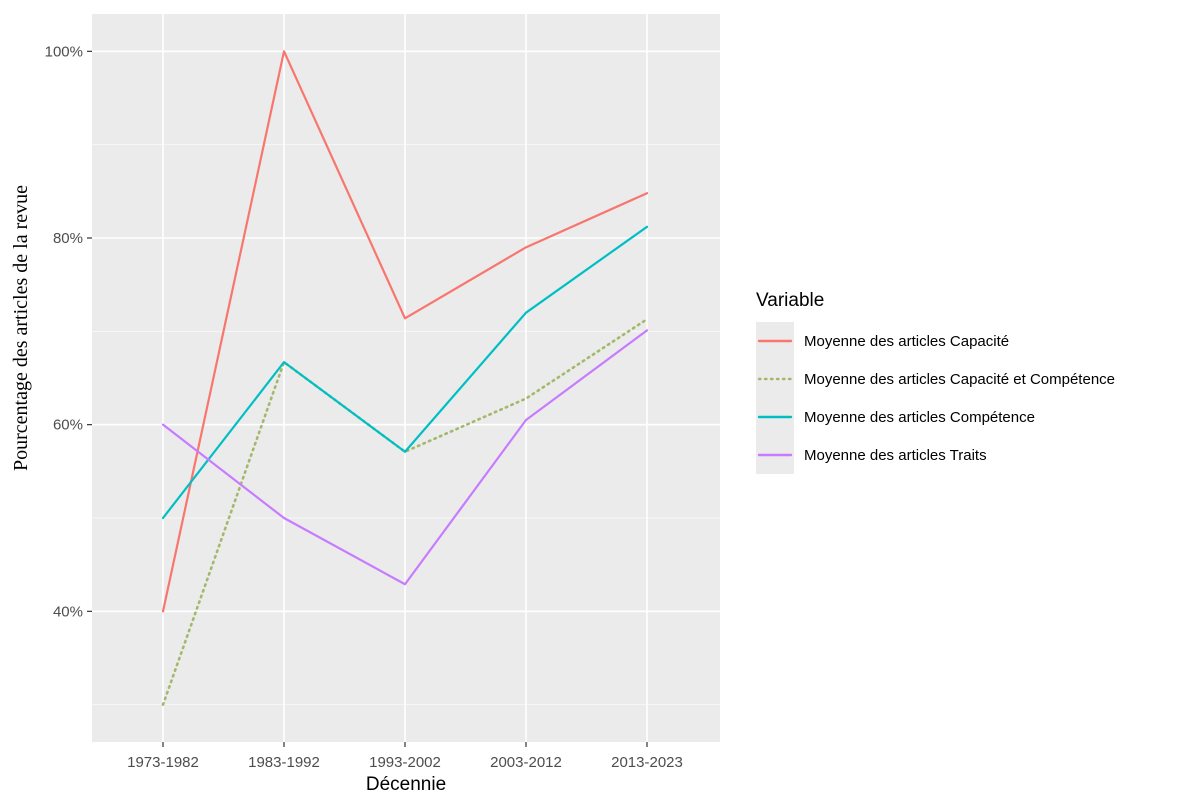  What do you see at coordinates (68, 611) in the screenshot?
I see `y-tick-label: 40%` at bounding box center [68, 611].